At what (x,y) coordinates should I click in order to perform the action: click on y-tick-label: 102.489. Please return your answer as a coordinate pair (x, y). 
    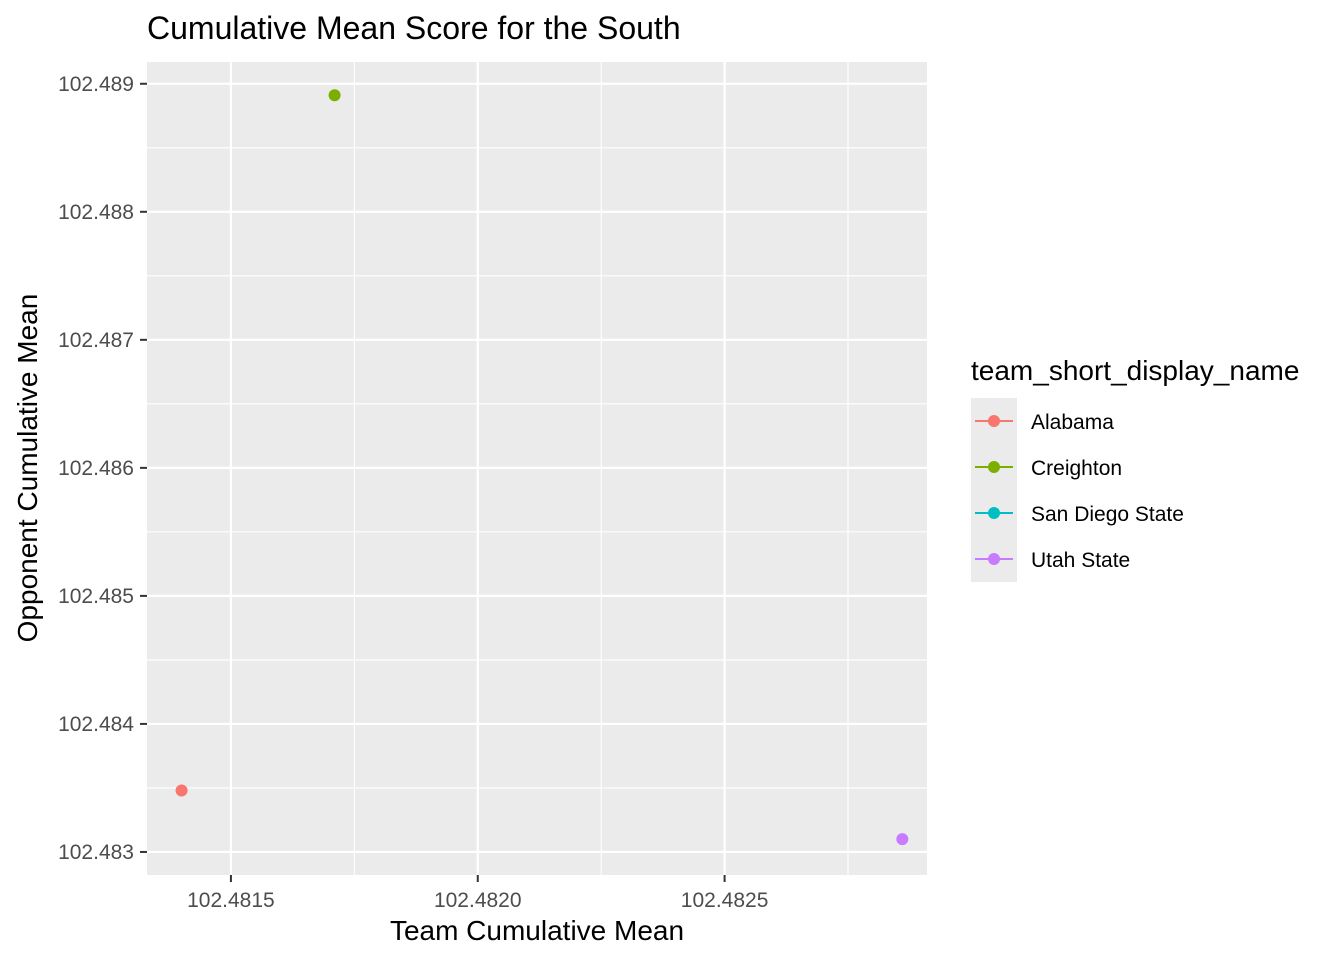
    Looking at the image, I should click on (96, 84).